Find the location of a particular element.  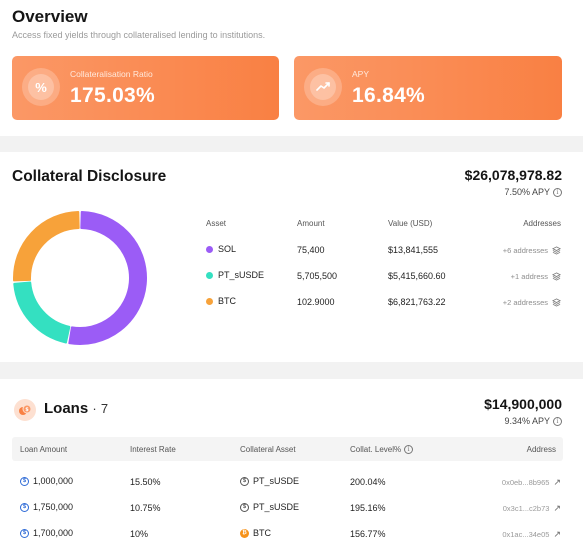

section-title: Collateral Disclosure is located at coordinates (89, 176).